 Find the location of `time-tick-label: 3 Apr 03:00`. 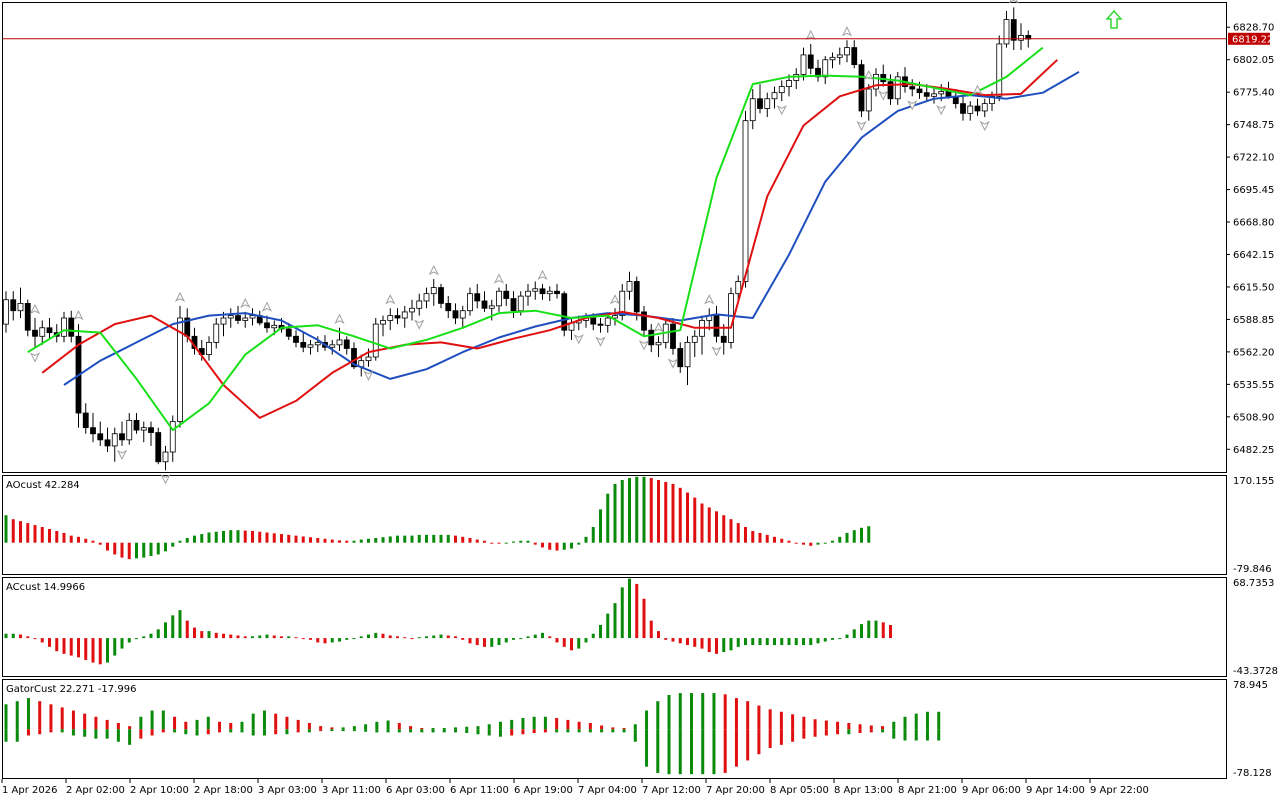

time-tick-label: 3 Apr 03:00 is located at coordinates (287, 790).